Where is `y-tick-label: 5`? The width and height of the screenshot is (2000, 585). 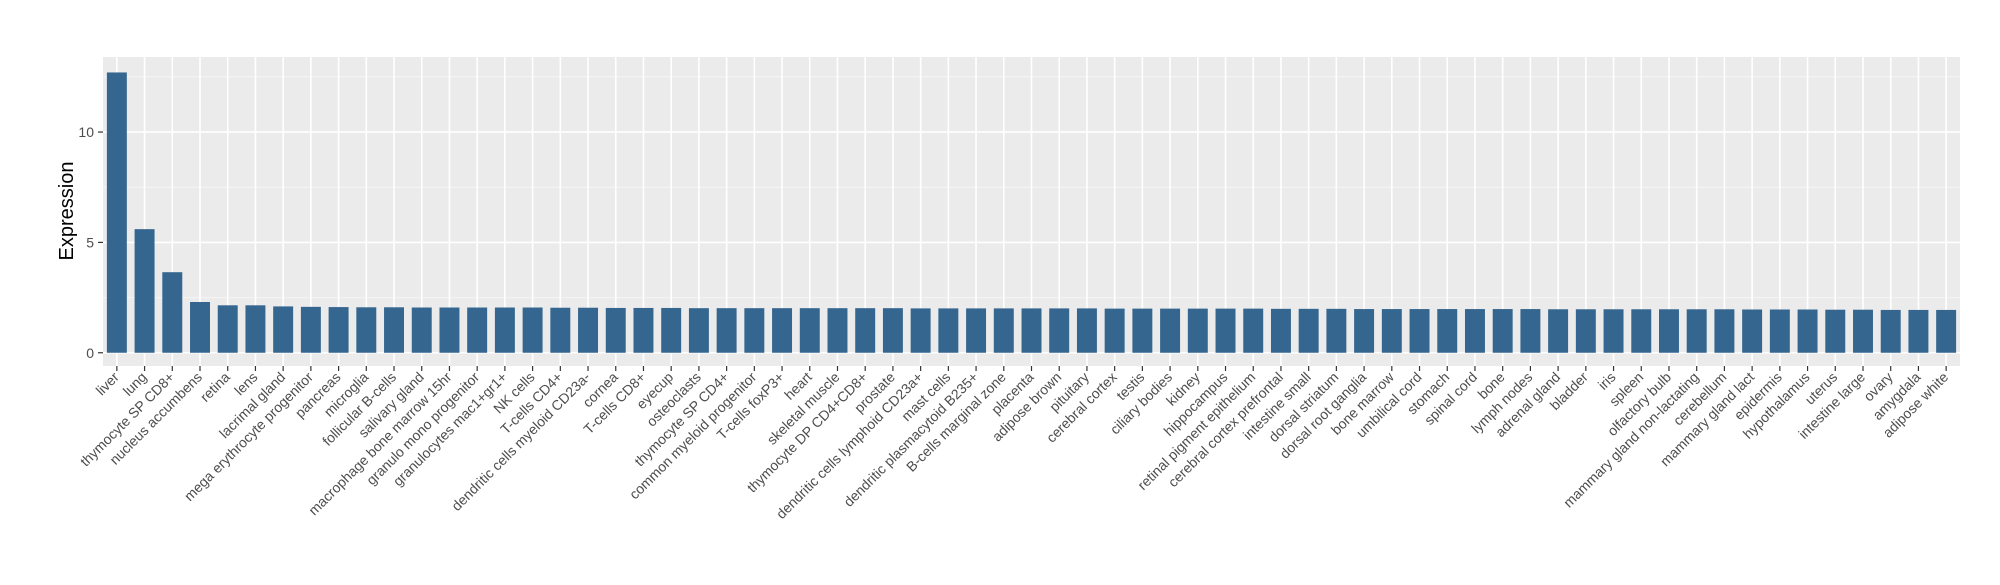 y-tick-label: 5 is located at coordinates (90, 242).